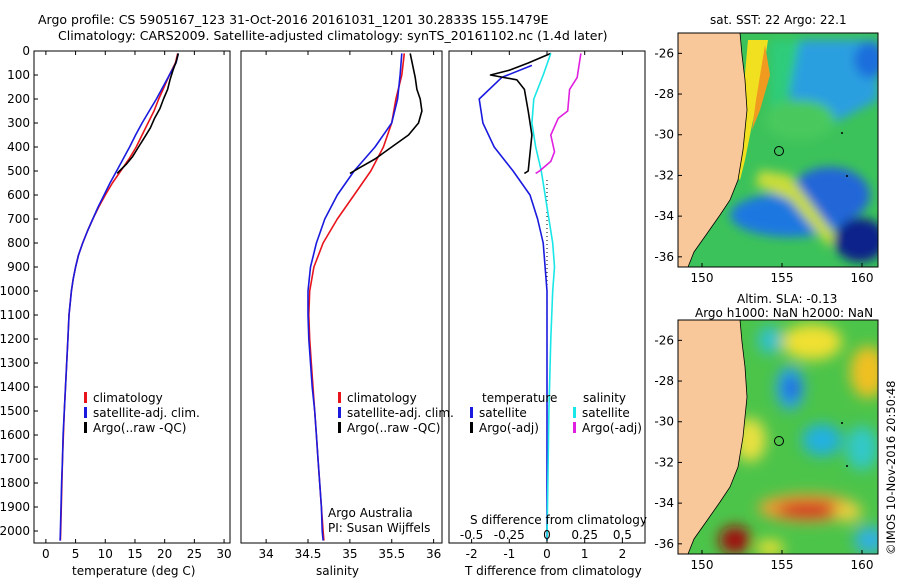  I want to click on y-tick-label: 200, so click(18, 99).